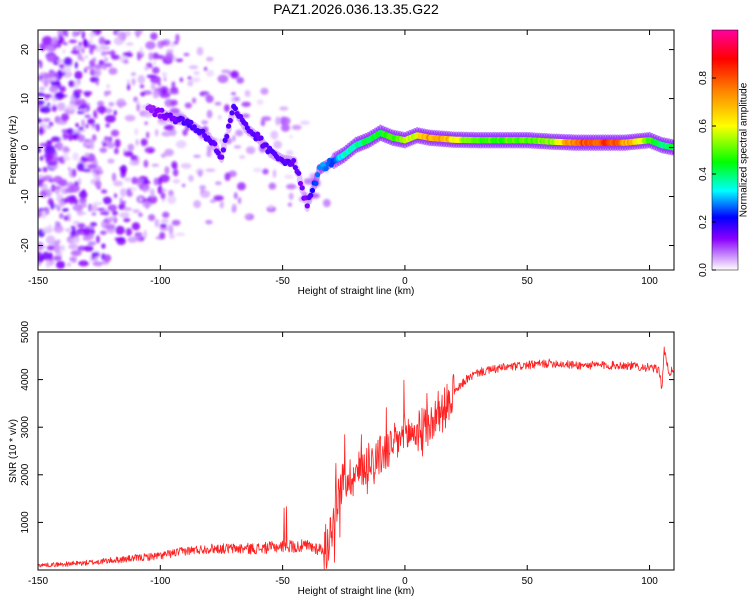  Describe the element at coordinates (409, 157) in the screenshot. I see `spectrogram-ridge-layer` at that location.